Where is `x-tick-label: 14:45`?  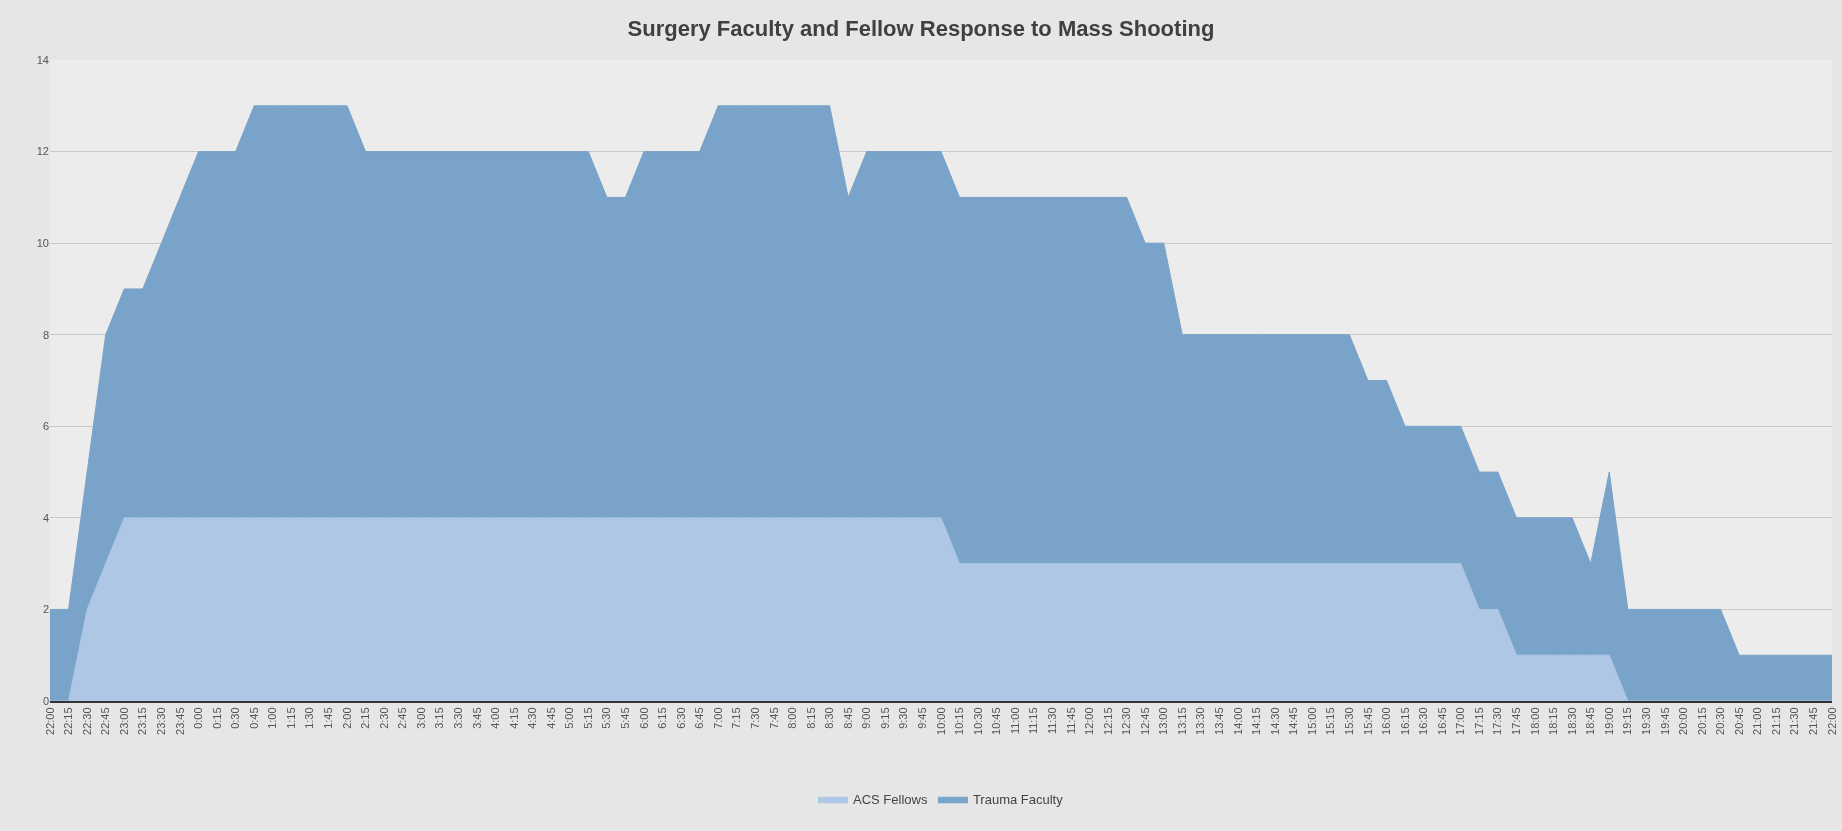 x-tick-label: 14:45 is located at coordinates (1293, 721).